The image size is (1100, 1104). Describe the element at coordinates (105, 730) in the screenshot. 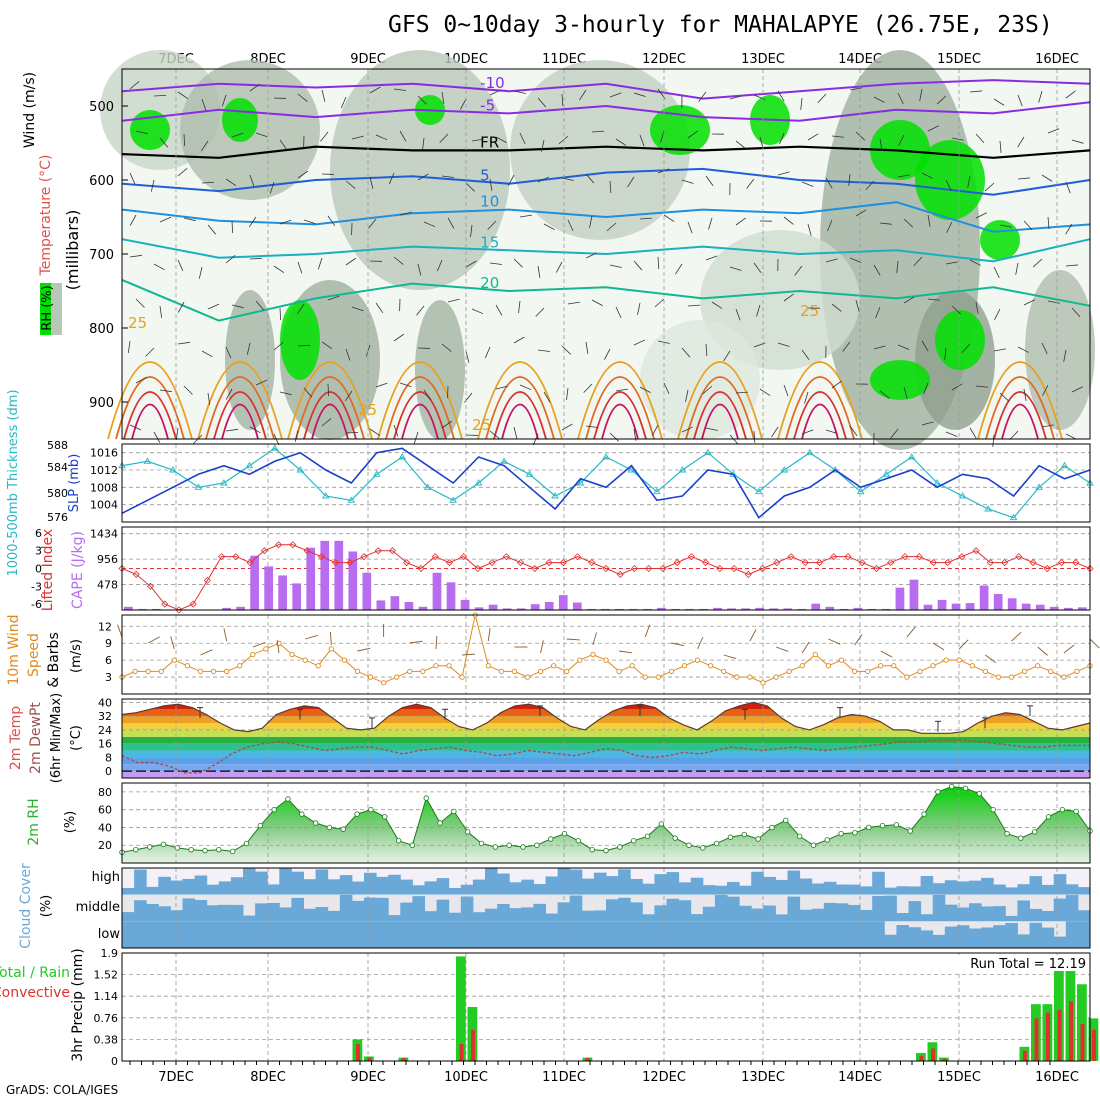

I see `temp-tick-label: 24` at that location.